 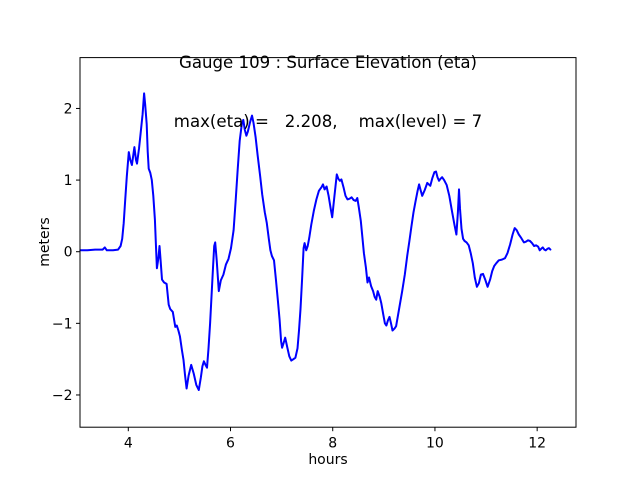 What do you see at coordinates (328, 460) in the screenshot?
I see `x-axis-label: hours` at bounding box center [328, 460].